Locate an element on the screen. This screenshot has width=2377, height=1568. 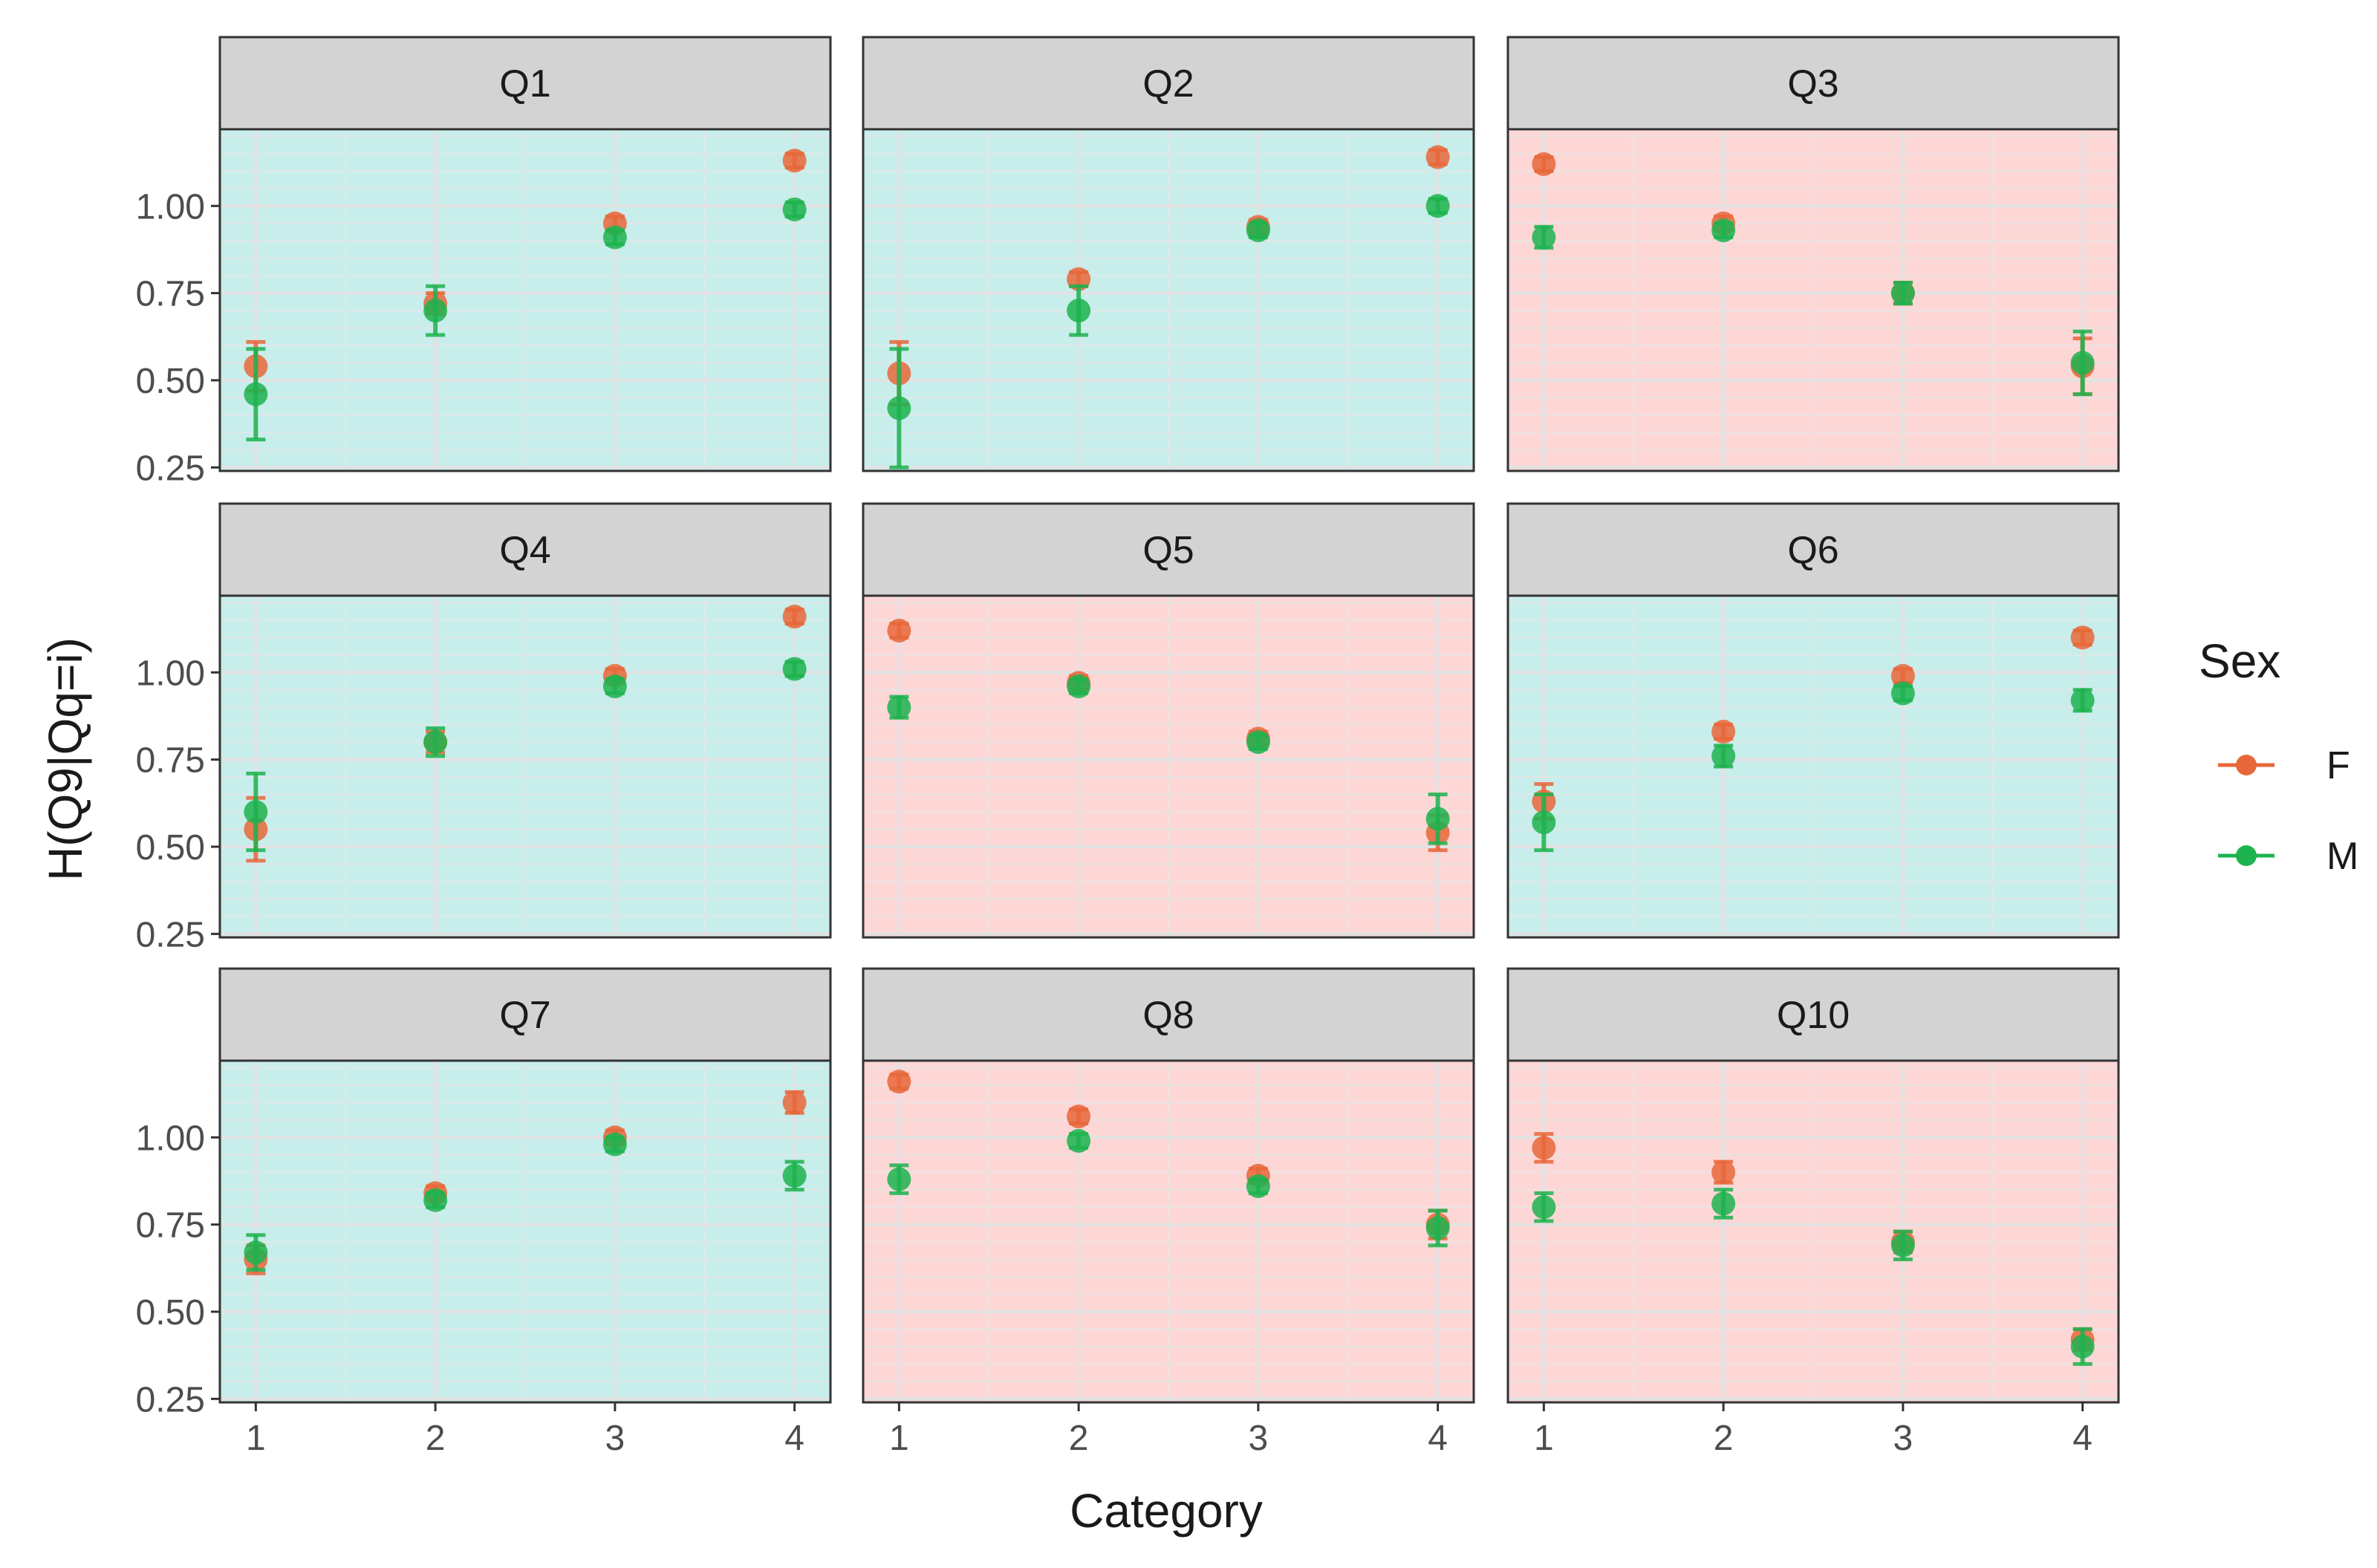
facet-strip-label: Q2 is located at coordinates (1168, 84).